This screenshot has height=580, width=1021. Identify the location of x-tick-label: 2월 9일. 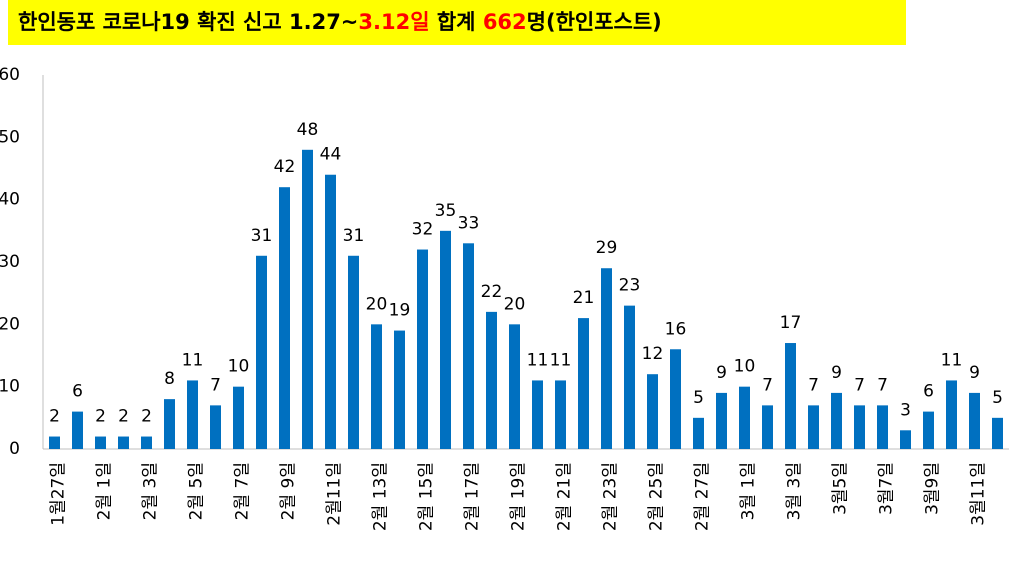
(289, 491).